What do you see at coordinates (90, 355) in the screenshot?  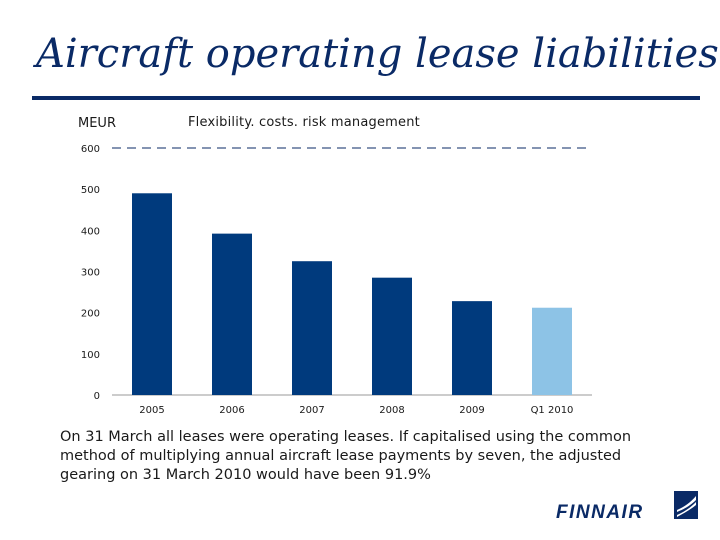 I see `y-tick-label: 100` at bounding box center [90, 355].